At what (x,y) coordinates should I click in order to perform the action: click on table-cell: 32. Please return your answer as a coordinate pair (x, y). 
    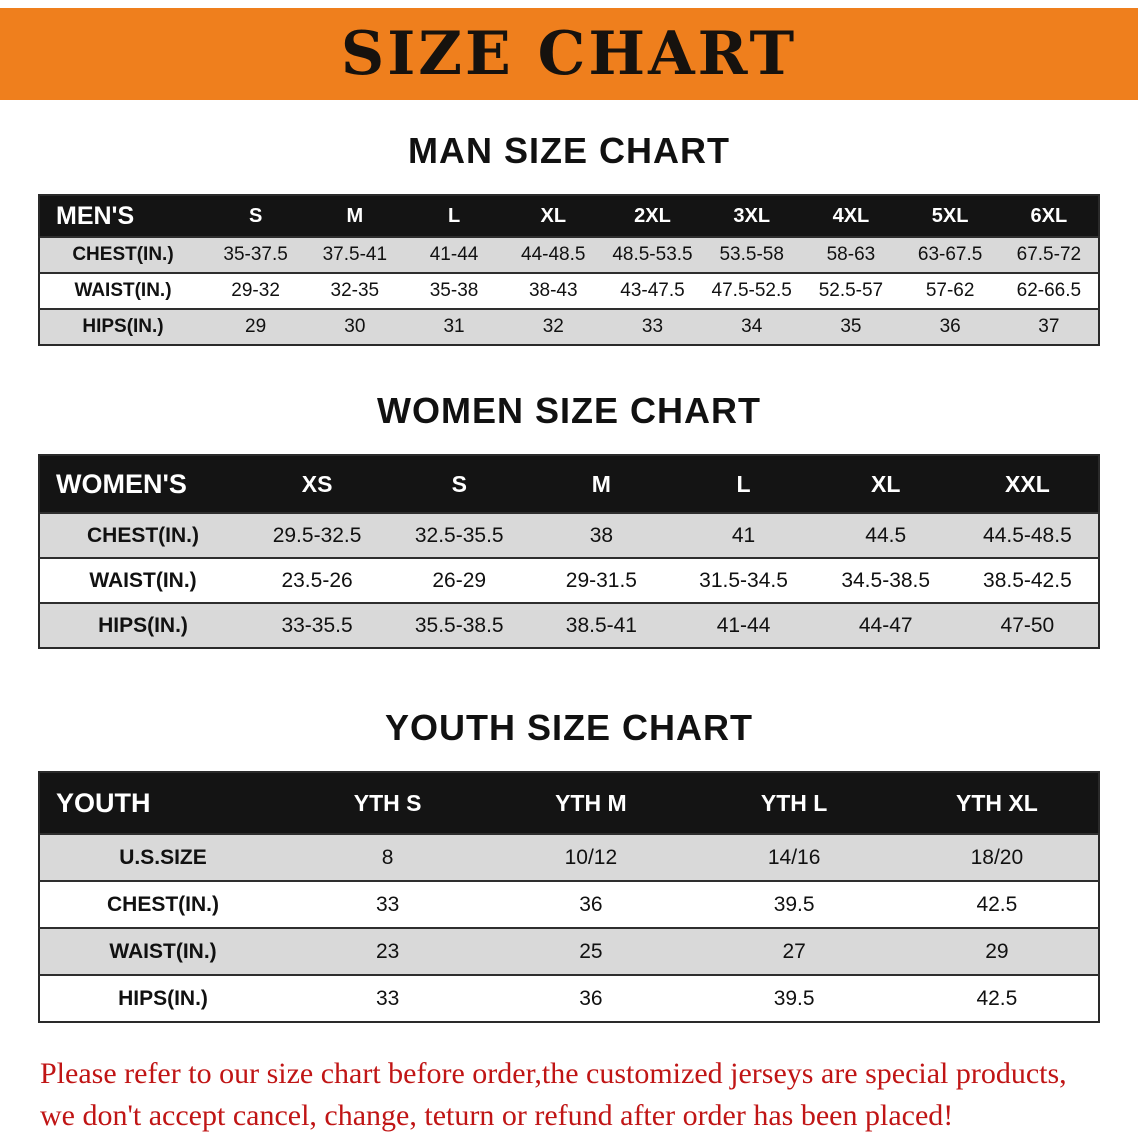
    Looking at the image, I should click on (553, 326).